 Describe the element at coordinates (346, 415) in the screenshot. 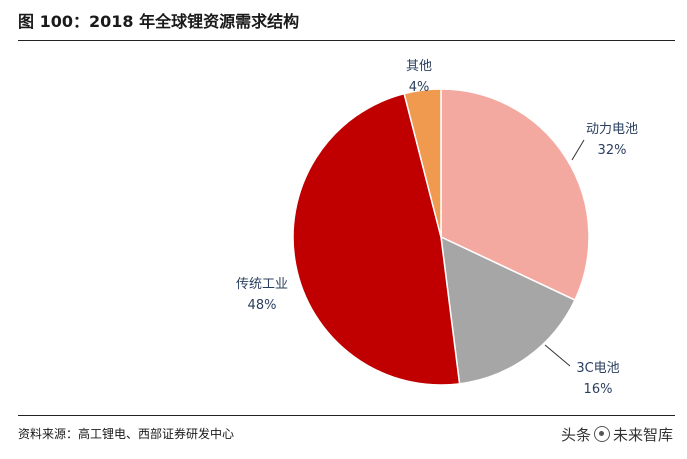

I see `footer-divider` at that location.